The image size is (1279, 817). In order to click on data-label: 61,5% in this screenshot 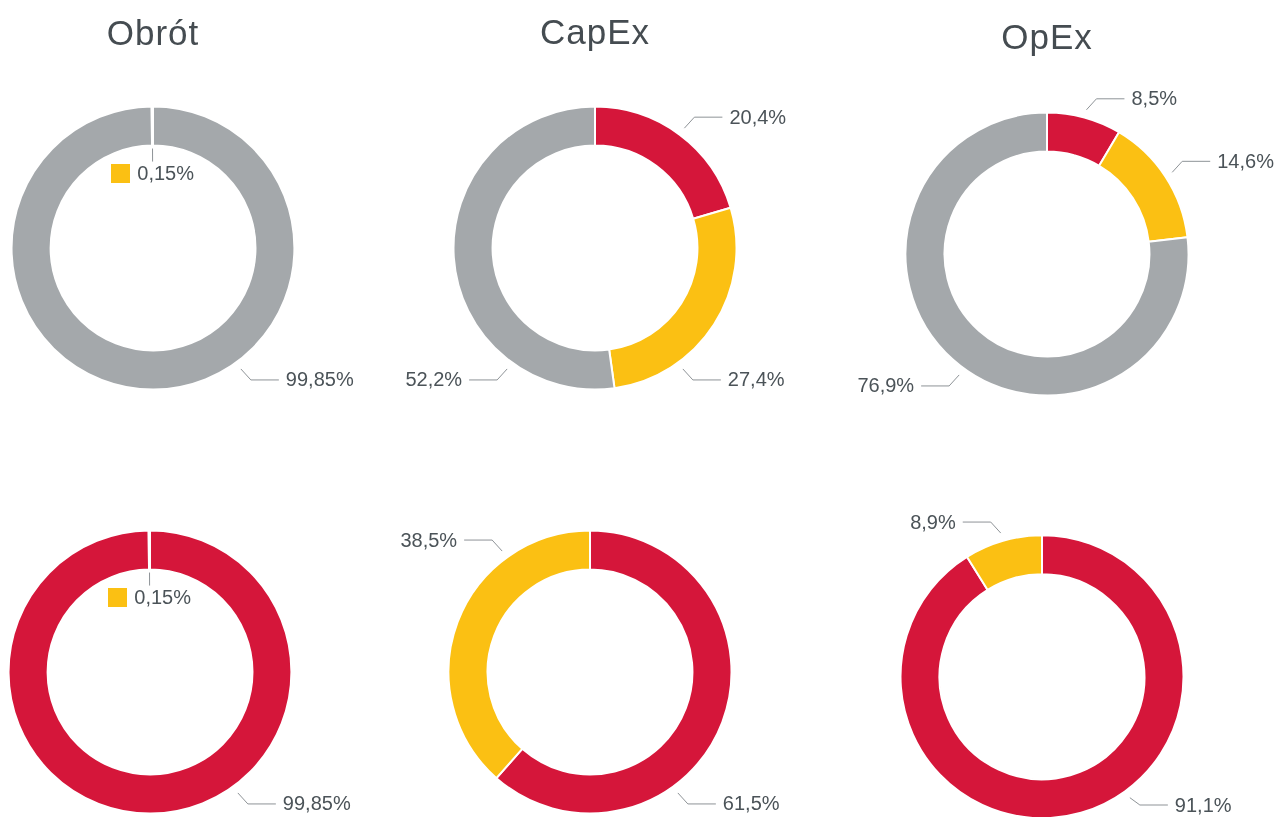, I will do `click(751, 803)`.